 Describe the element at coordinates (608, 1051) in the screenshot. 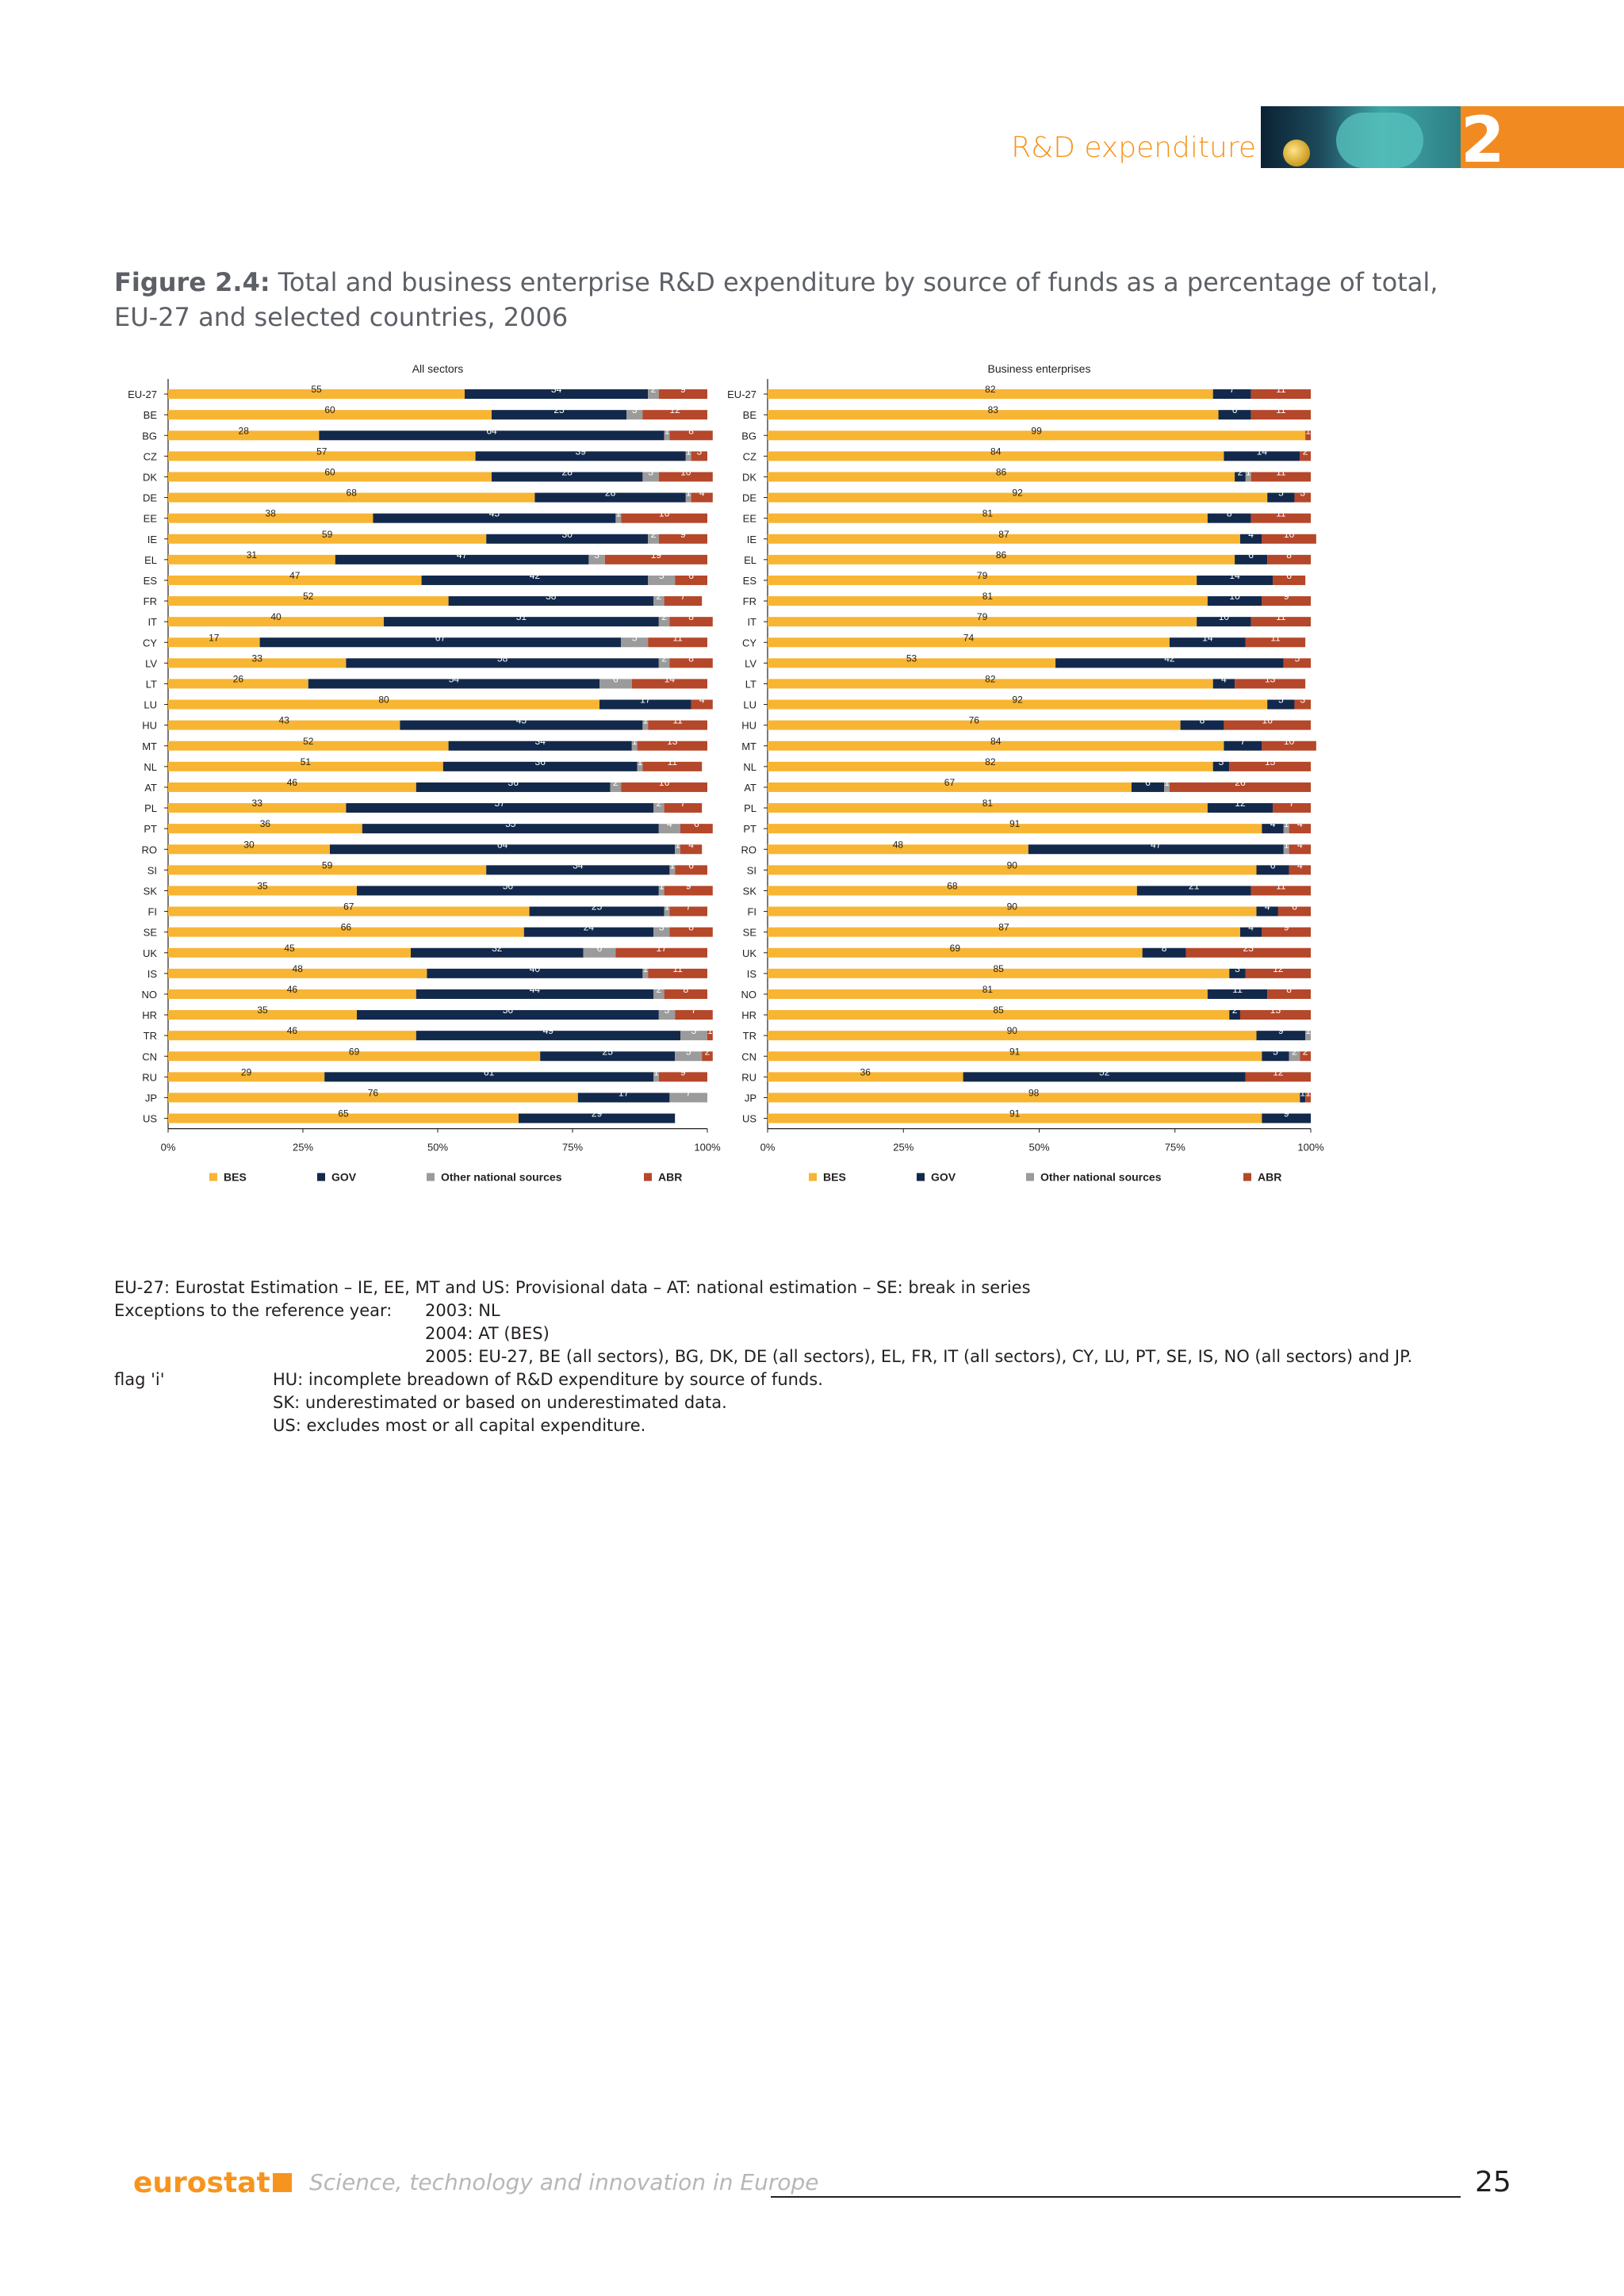

I see `data-label: 25` at that location.